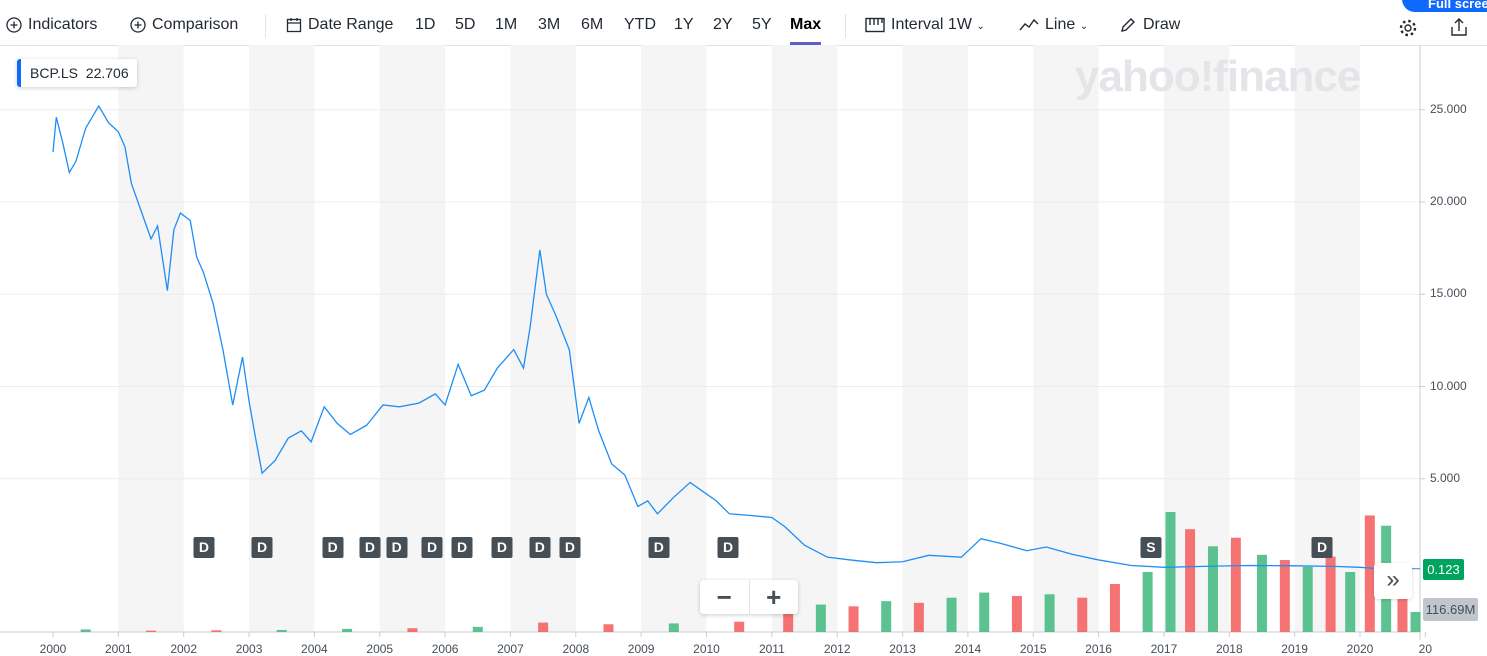  What do you see at coordinates (762, 24) in the screenshot?
I see `range-5y: 5Y` at bounding box center [762, 24].